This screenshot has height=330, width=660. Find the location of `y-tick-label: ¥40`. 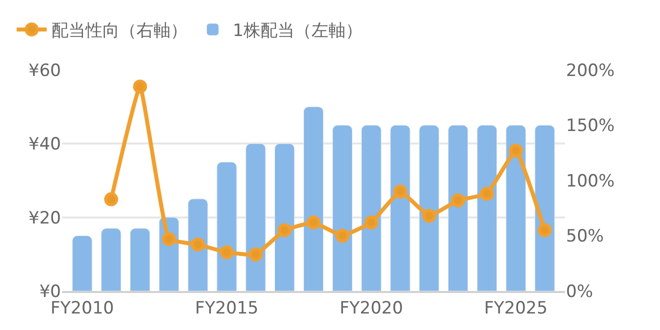

y-tick-label: ¥40 is located at coordinates (44, 144).